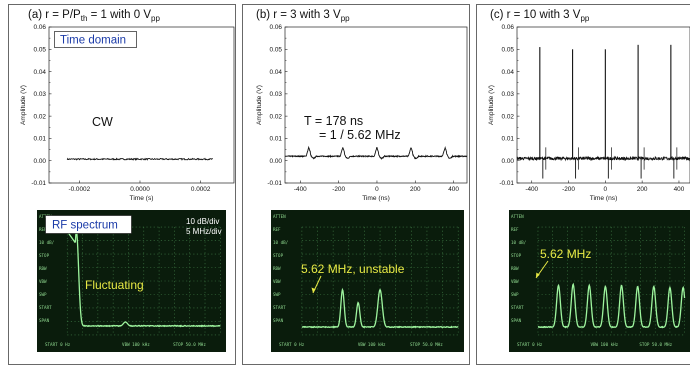 The image size is (690, 368). What do you see at coordinates (303, 16) in the screenshot?
I see `panel-b-title: (b) r = 3 with 3 Vpp` at bounding box center [303, 16].